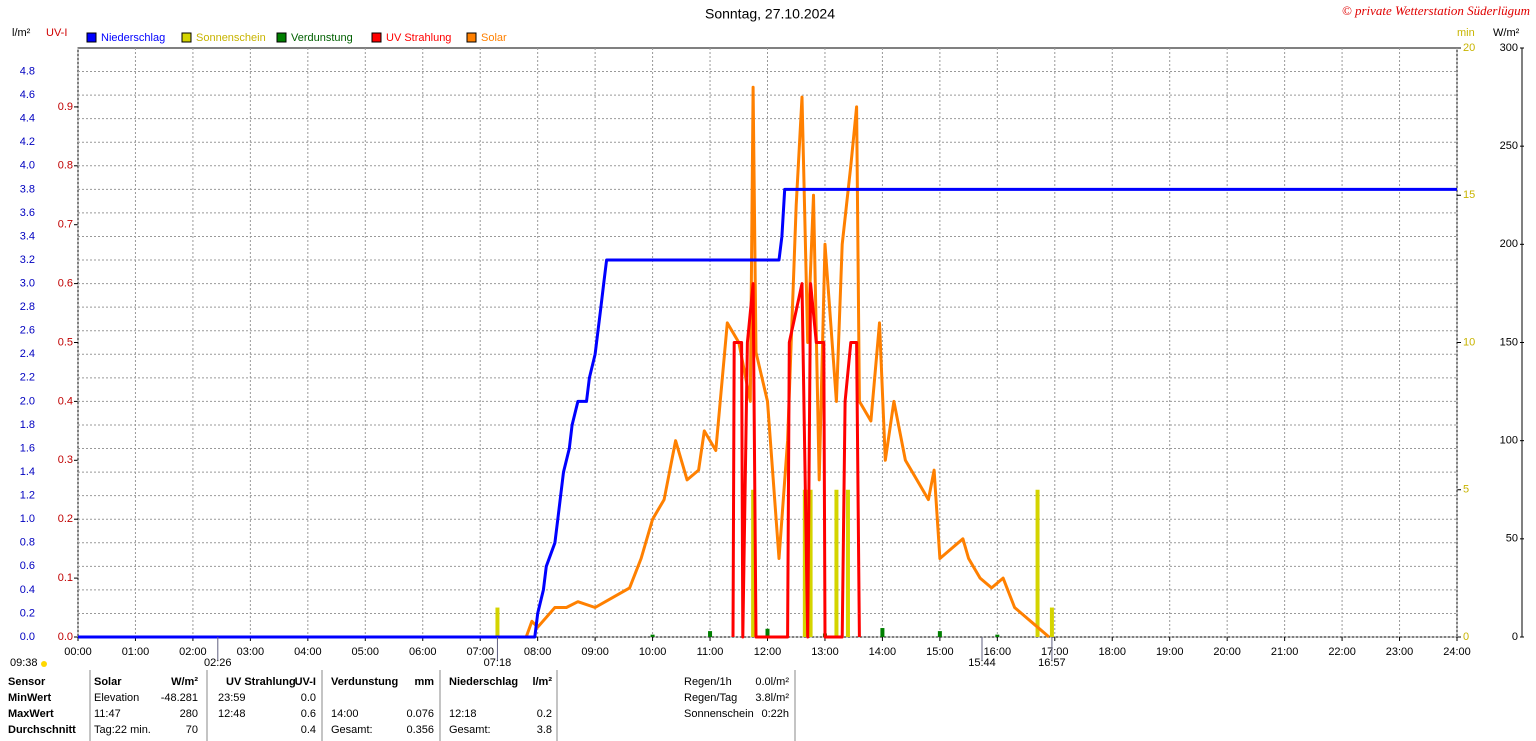 Image resolution: width=1536 pixels, height=741 pixels. Describe the element at coordinates (136, 652) in the screenshot. I see `x-tick-label: 01:00` at that location.